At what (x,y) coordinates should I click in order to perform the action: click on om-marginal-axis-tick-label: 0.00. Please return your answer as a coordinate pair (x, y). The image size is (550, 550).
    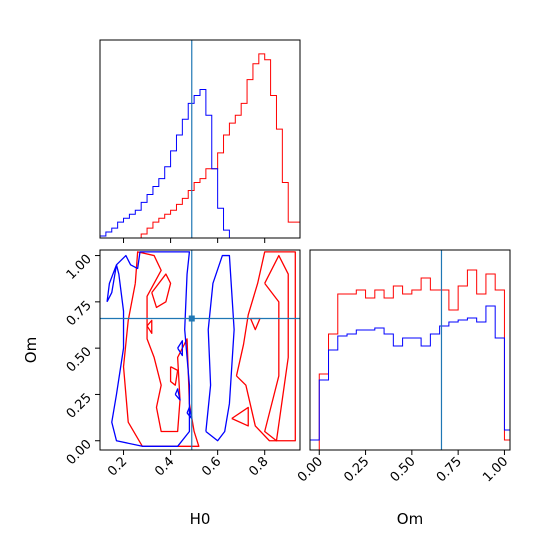
    Looking at the image, I should click on (310, 469).